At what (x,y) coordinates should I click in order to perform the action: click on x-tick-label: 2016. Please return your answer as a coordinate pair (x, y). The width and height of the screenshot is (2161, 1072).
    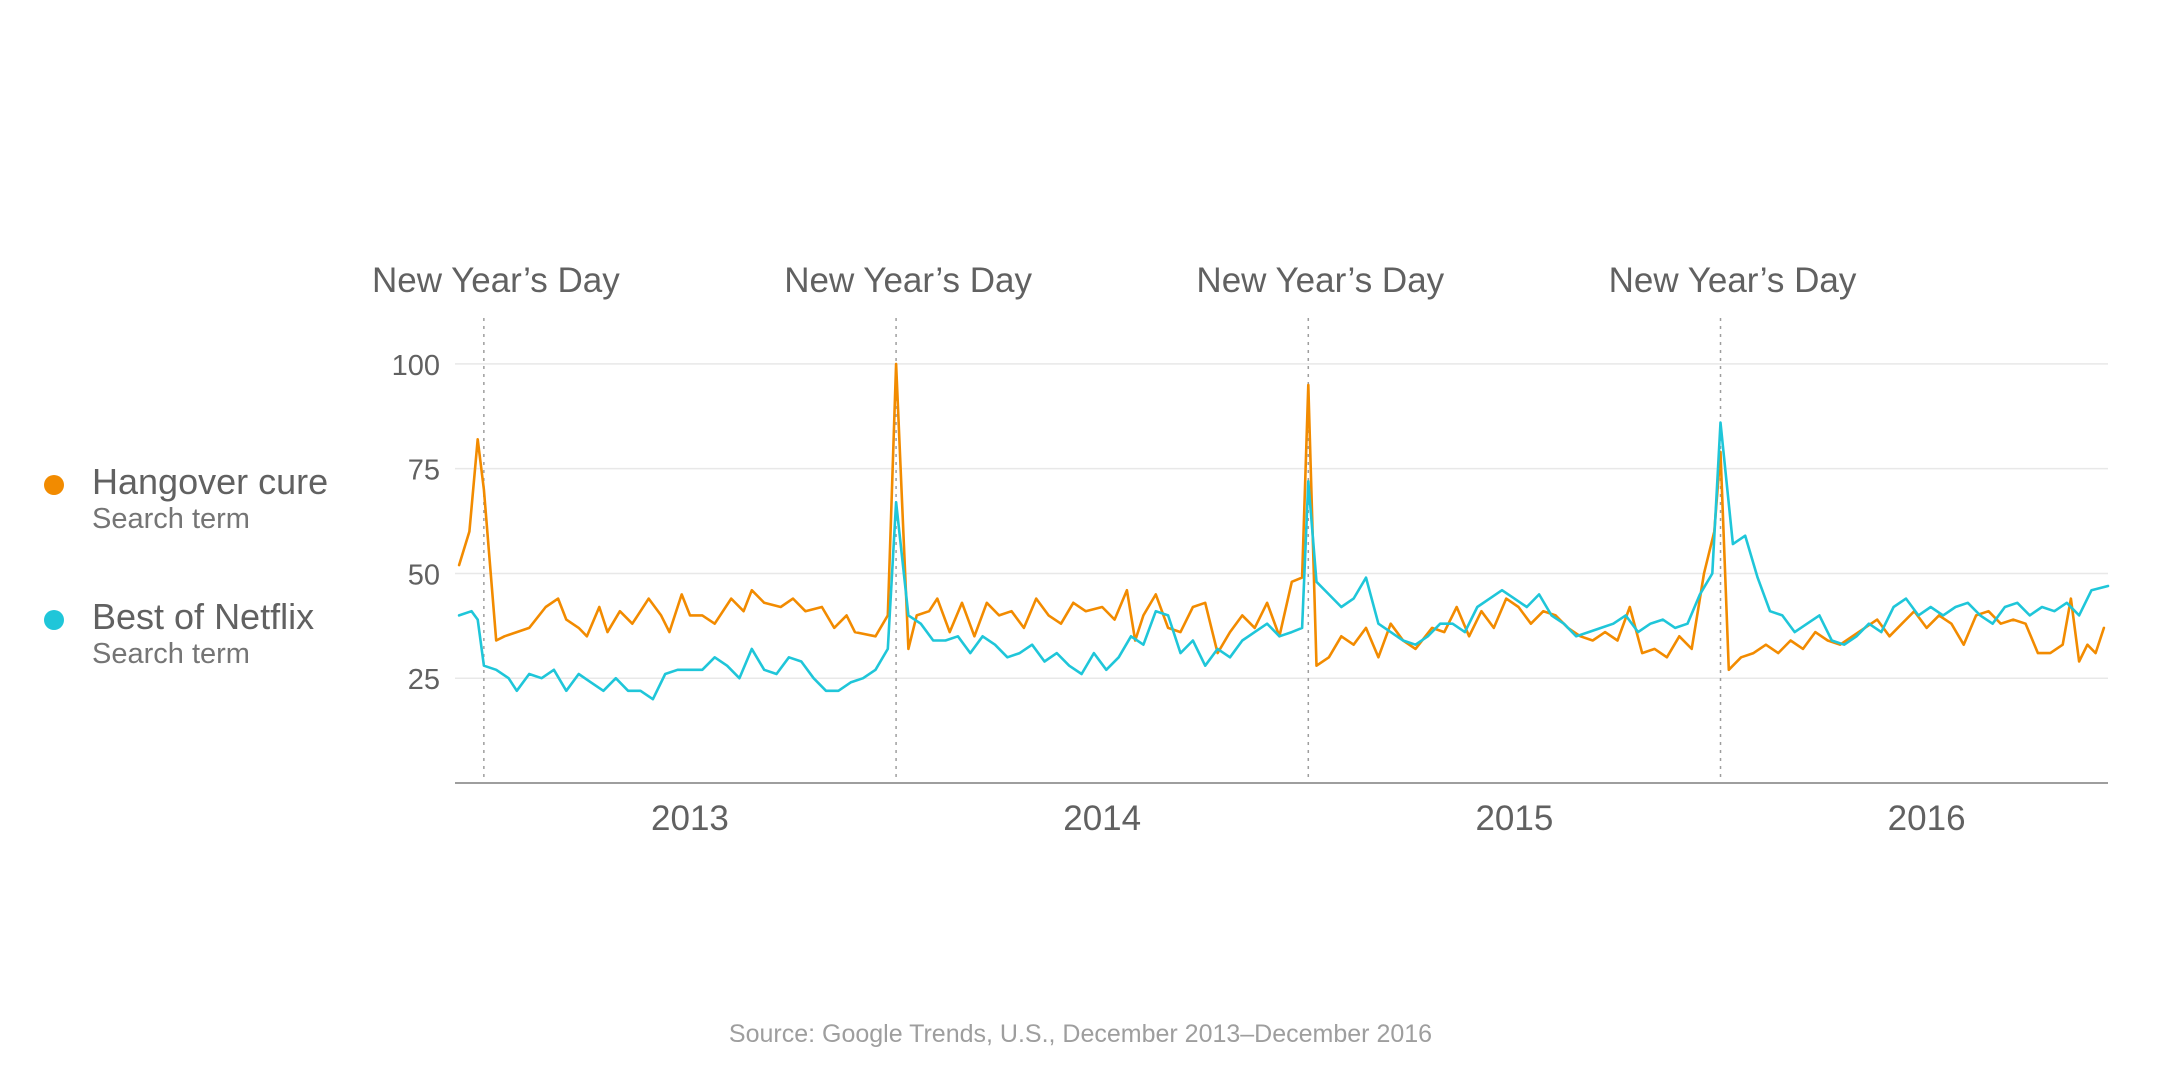
    Looking at the image, I should click on (1927, 818).